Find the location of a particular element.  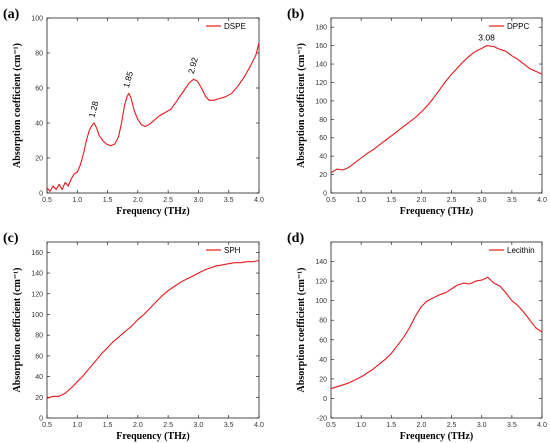

series-line-dspe is located at coordinates (153, 117).